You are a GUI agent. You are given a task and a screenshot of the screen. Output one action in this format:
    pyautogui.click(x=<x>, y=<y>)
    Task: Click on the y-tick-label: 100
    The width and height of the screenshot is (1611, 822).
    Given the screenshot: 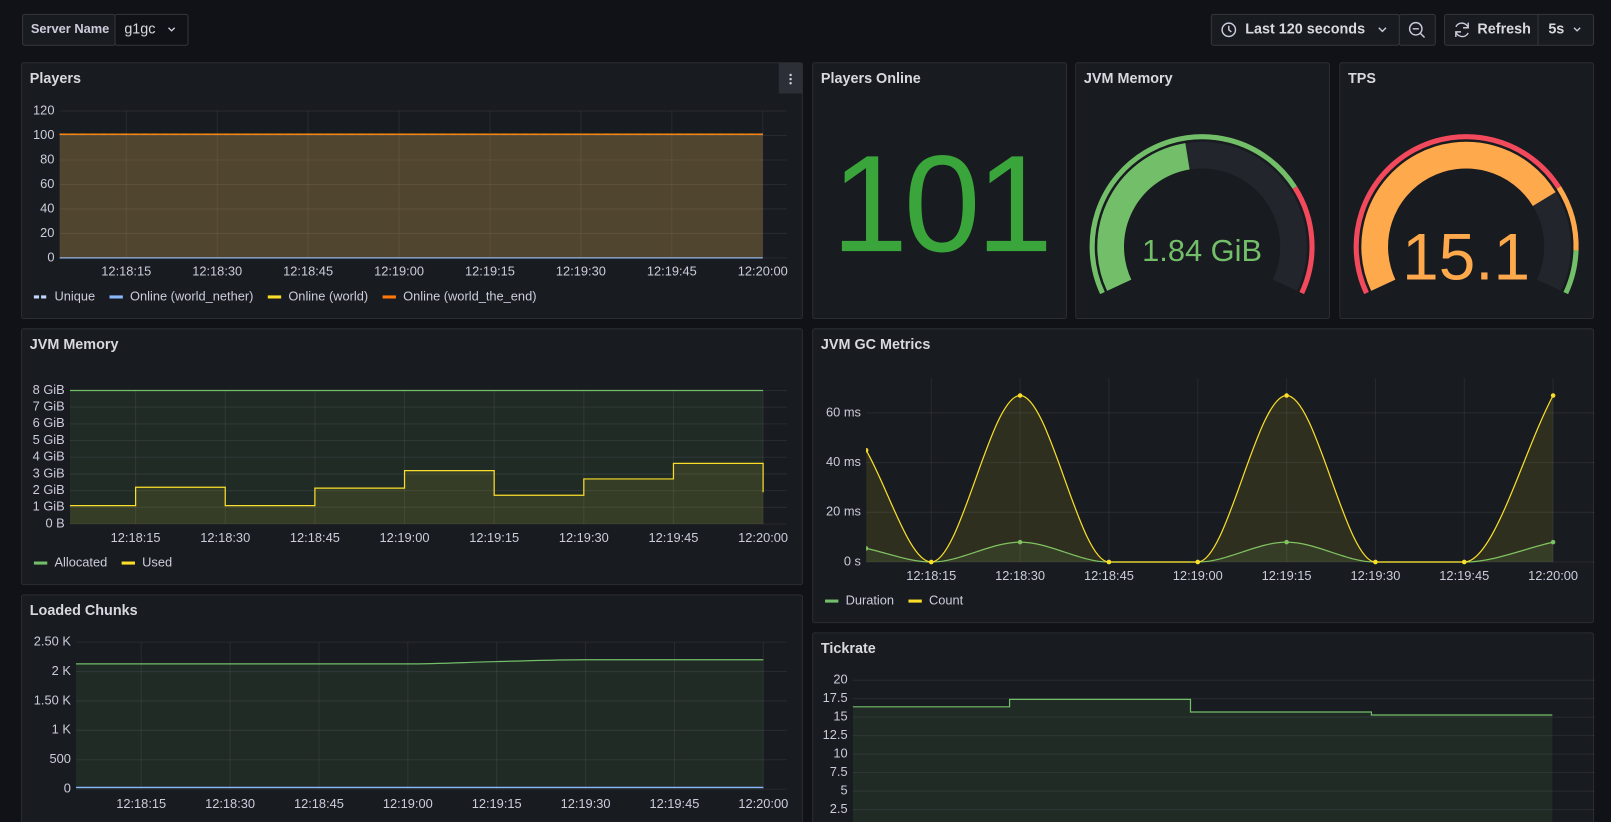 What is the action you would take?
    pyautogui.click(x=43, y=134)
    